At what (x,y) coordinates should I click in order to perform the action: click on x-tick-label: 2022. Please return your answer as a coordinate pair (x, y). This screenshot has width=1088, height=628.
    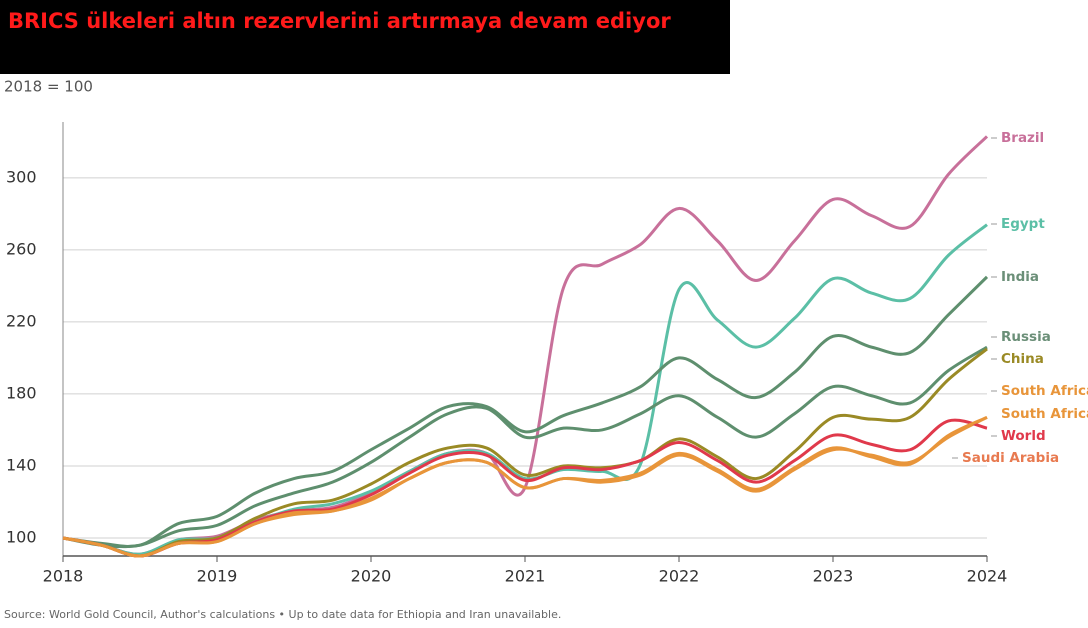
    Looking at the image, I should click on (679, 576).